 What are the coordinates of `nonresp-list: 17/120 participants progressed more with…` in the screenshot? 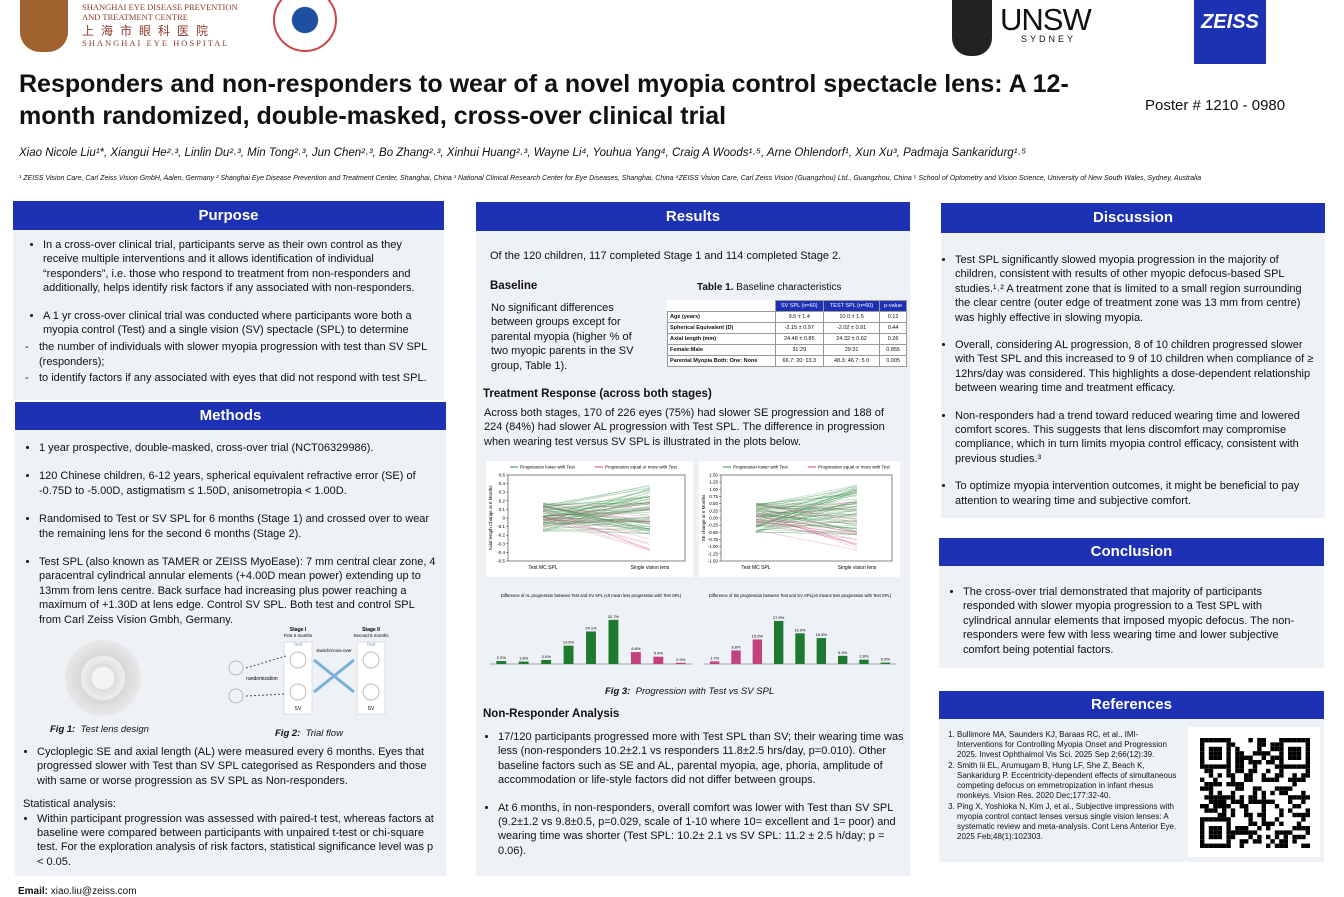 It's located at (695, 794).